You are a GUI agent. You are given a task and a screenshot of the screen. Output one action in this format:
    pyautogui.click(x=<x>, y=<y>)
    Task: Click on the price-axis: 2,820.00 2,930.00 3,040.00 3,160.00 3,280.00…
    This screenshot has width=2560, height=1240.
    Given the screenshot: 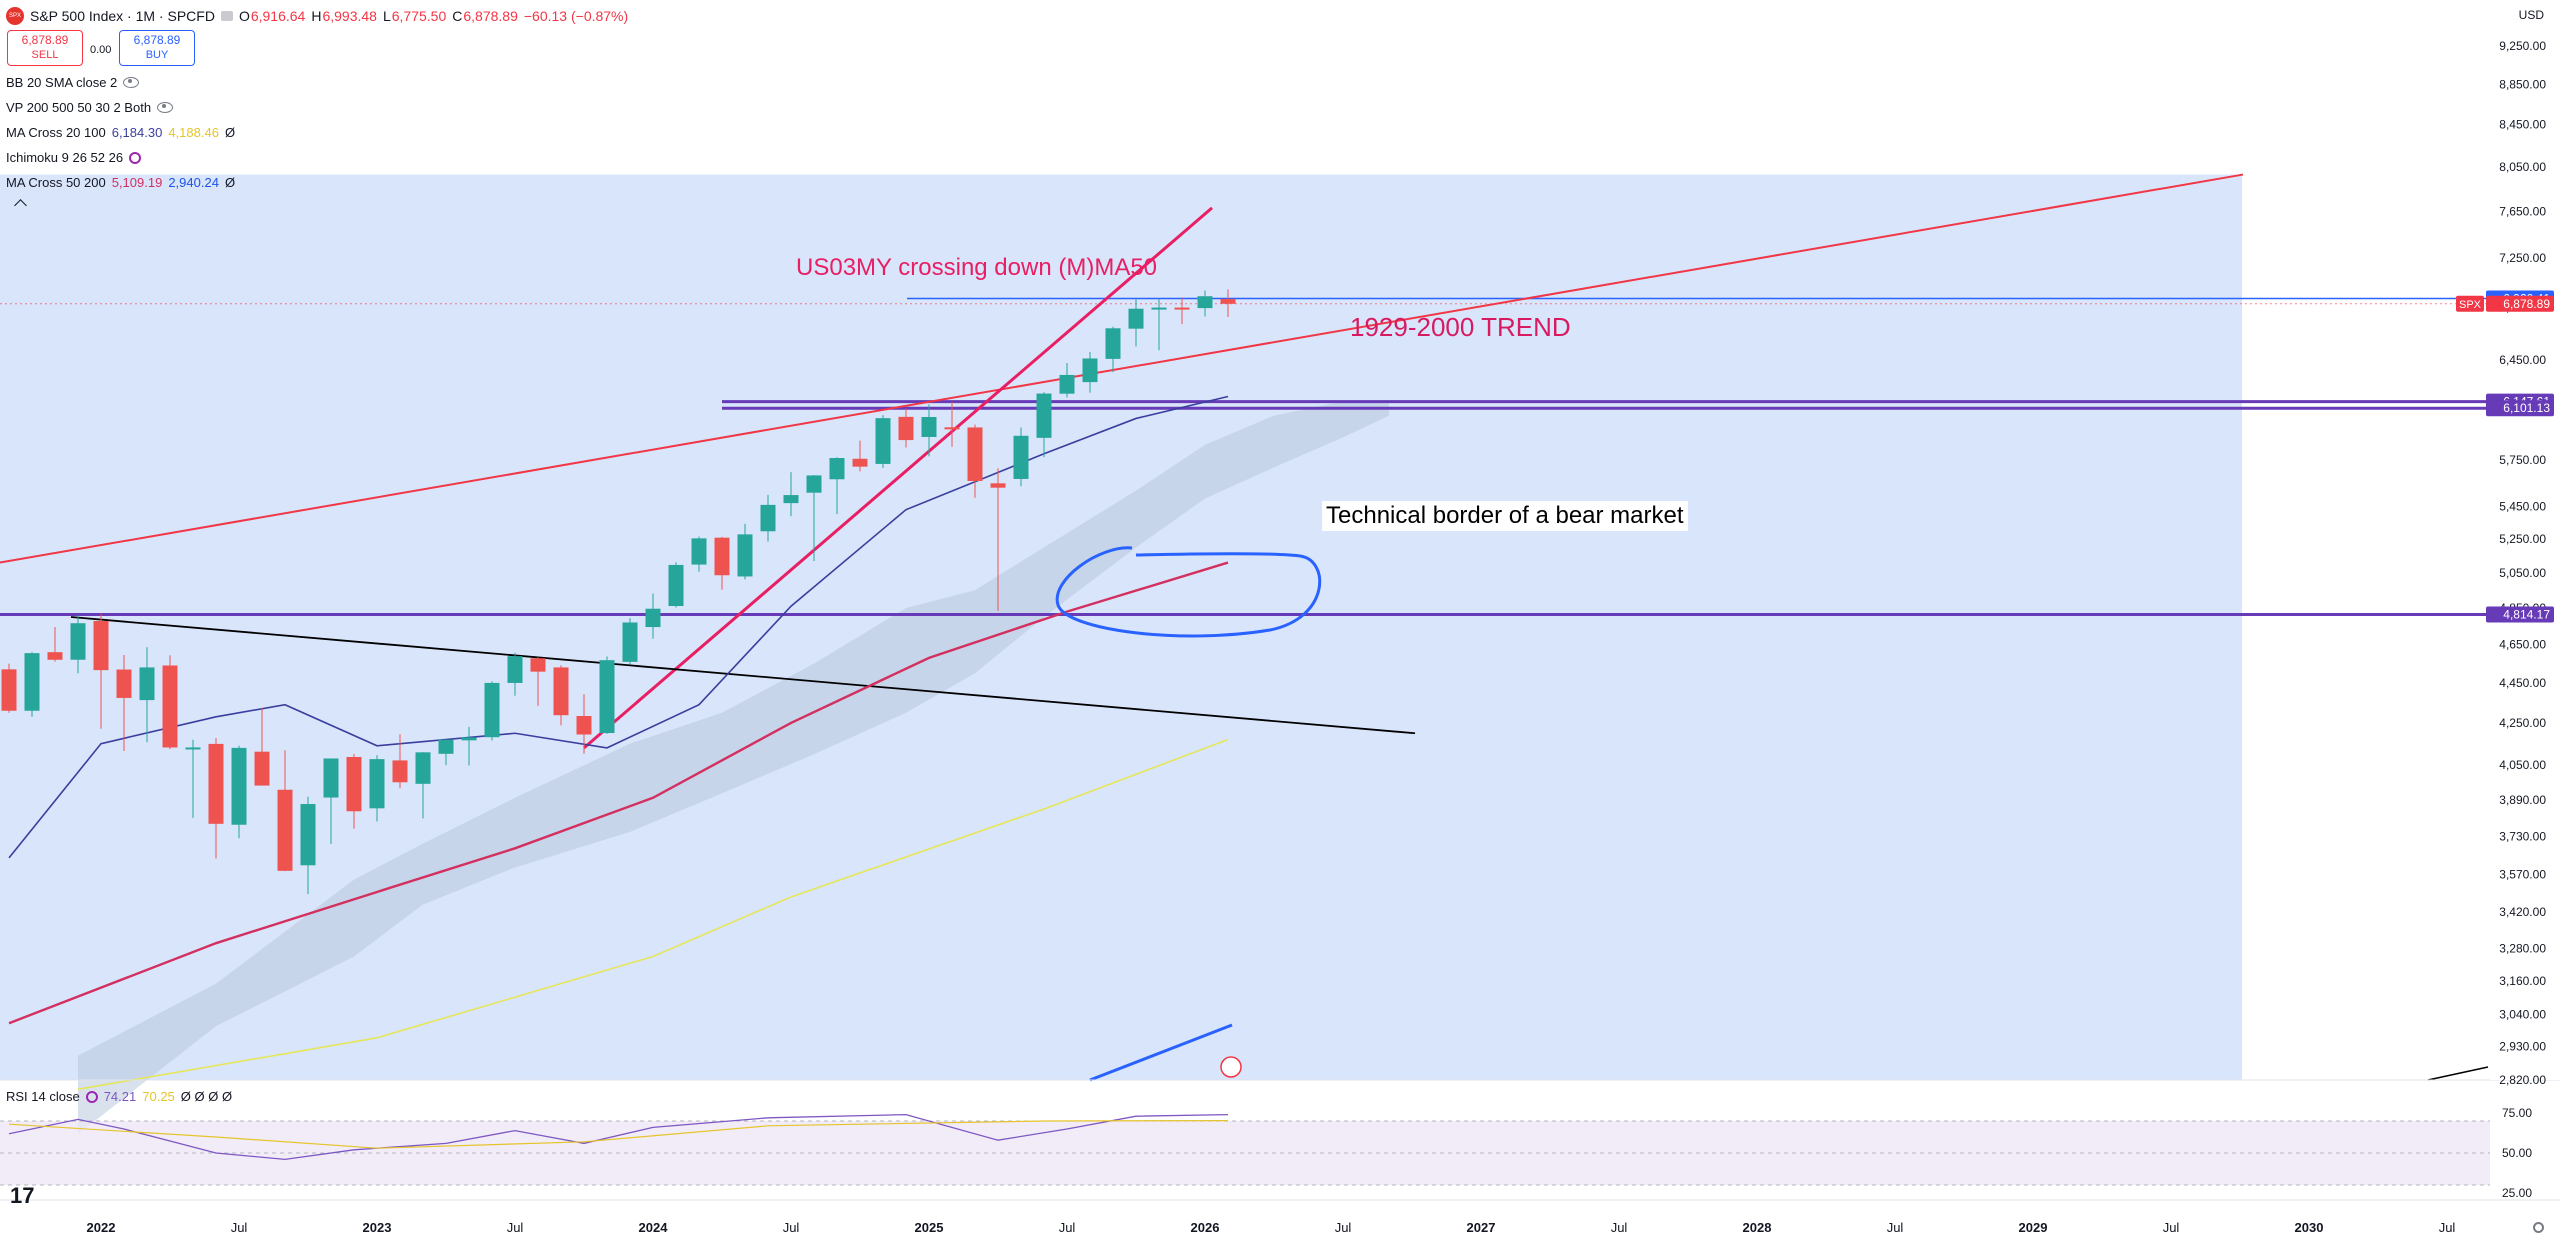 What is the action you would take?
    pyautogui.click(x=2508, y=543)
    